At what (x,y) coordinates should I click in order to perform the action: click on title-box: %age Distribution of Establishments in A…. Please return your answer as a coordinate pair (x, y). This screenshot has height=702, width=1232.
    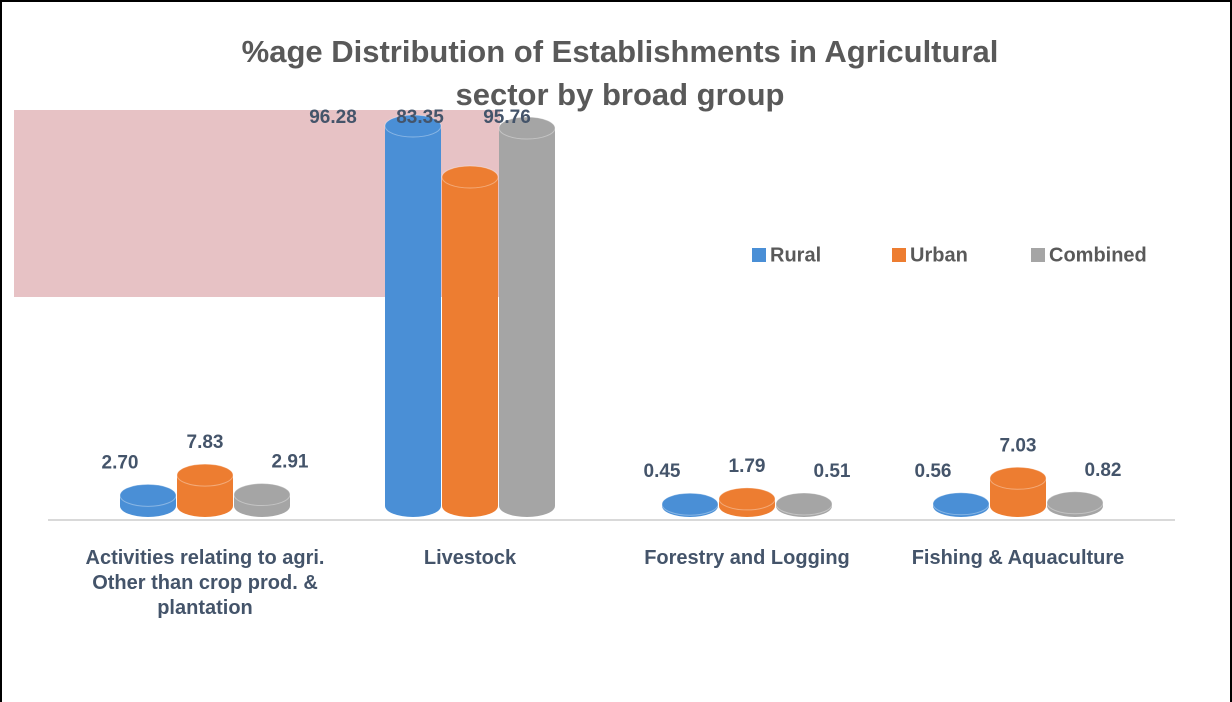
    Looking at the image, I should click on (620, 73).